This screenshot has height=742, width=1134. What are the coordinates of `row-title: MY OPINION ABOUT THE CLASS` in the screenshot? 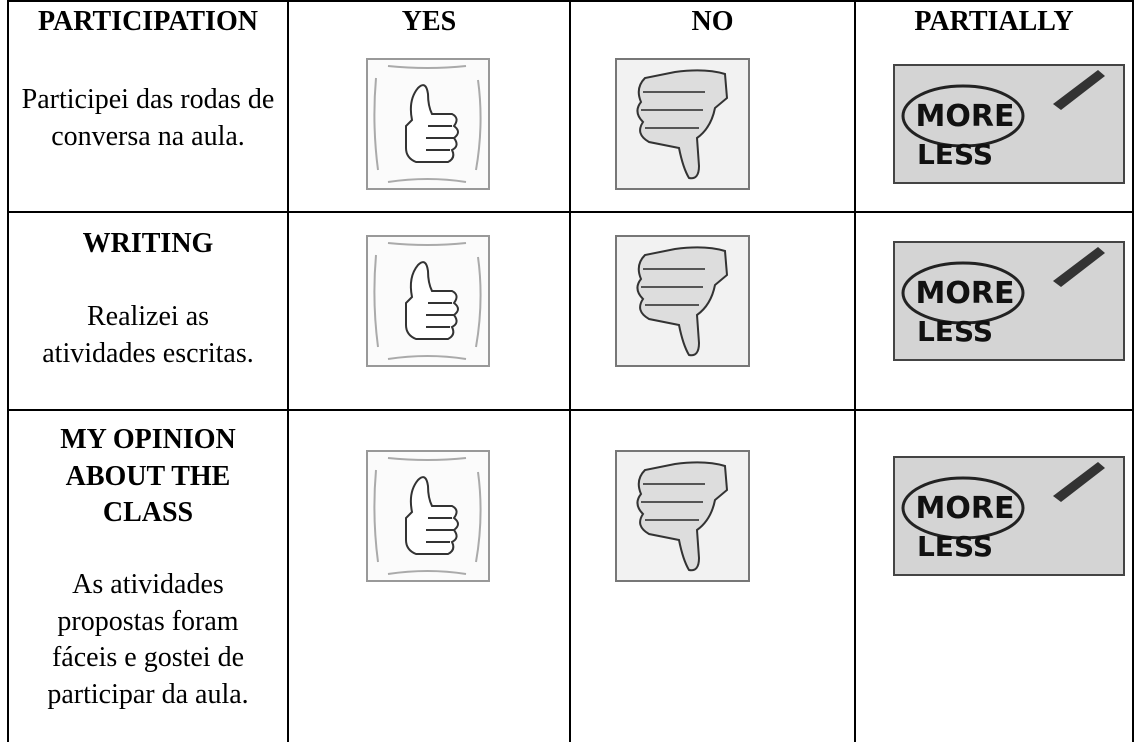 It's located at (148, 476).